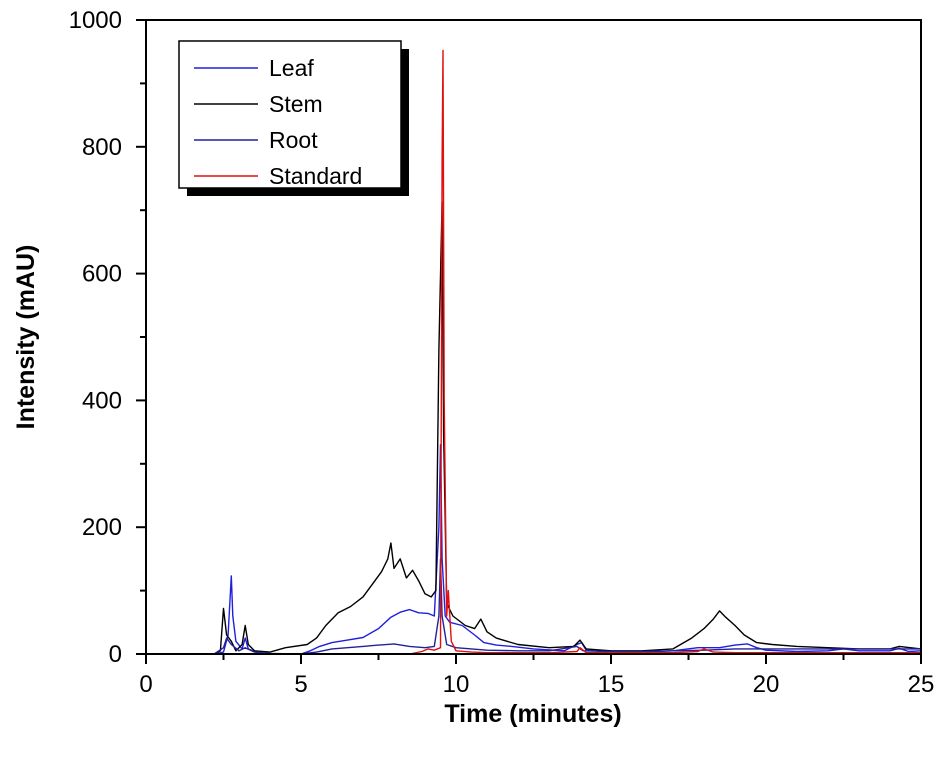  Describe the element at coordinates (291, 68) in the screenshot. I see `legend-label-leaf: Leaf` at that location.